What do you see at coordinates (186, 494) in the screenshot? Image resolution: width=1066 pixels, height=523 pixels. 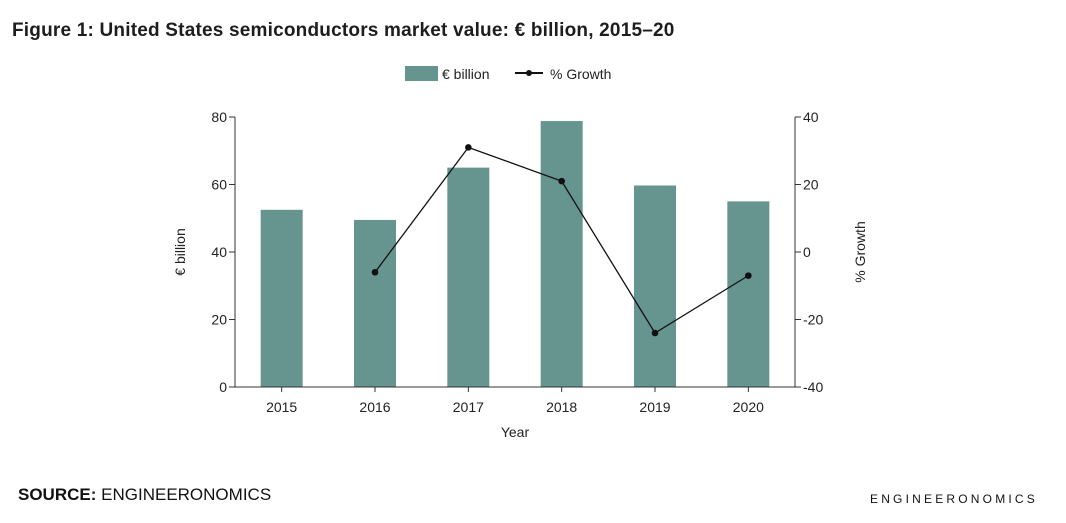 I see `source-value: ENGINEERONOMICS` at bounding box center [186, 494].